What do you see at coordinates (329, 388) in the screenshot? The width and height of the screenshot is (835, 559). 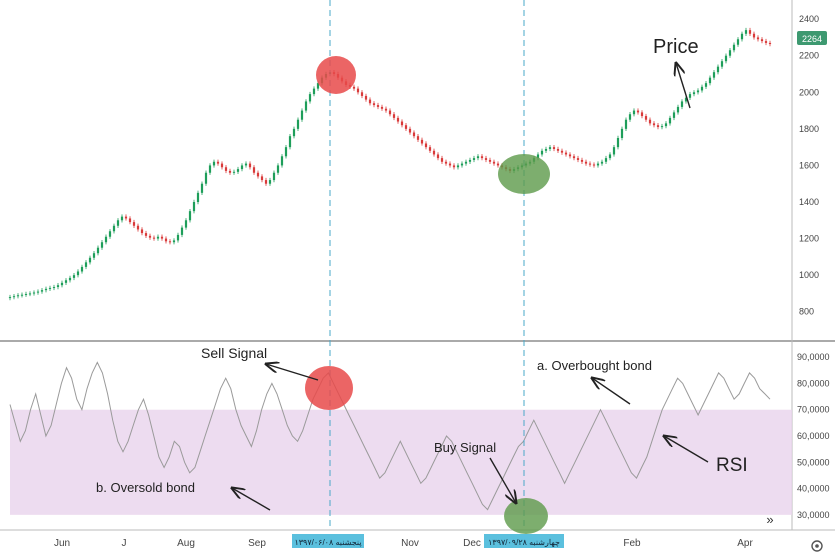 I see `sell-circle-rsi` at bounding box center [329, 388].